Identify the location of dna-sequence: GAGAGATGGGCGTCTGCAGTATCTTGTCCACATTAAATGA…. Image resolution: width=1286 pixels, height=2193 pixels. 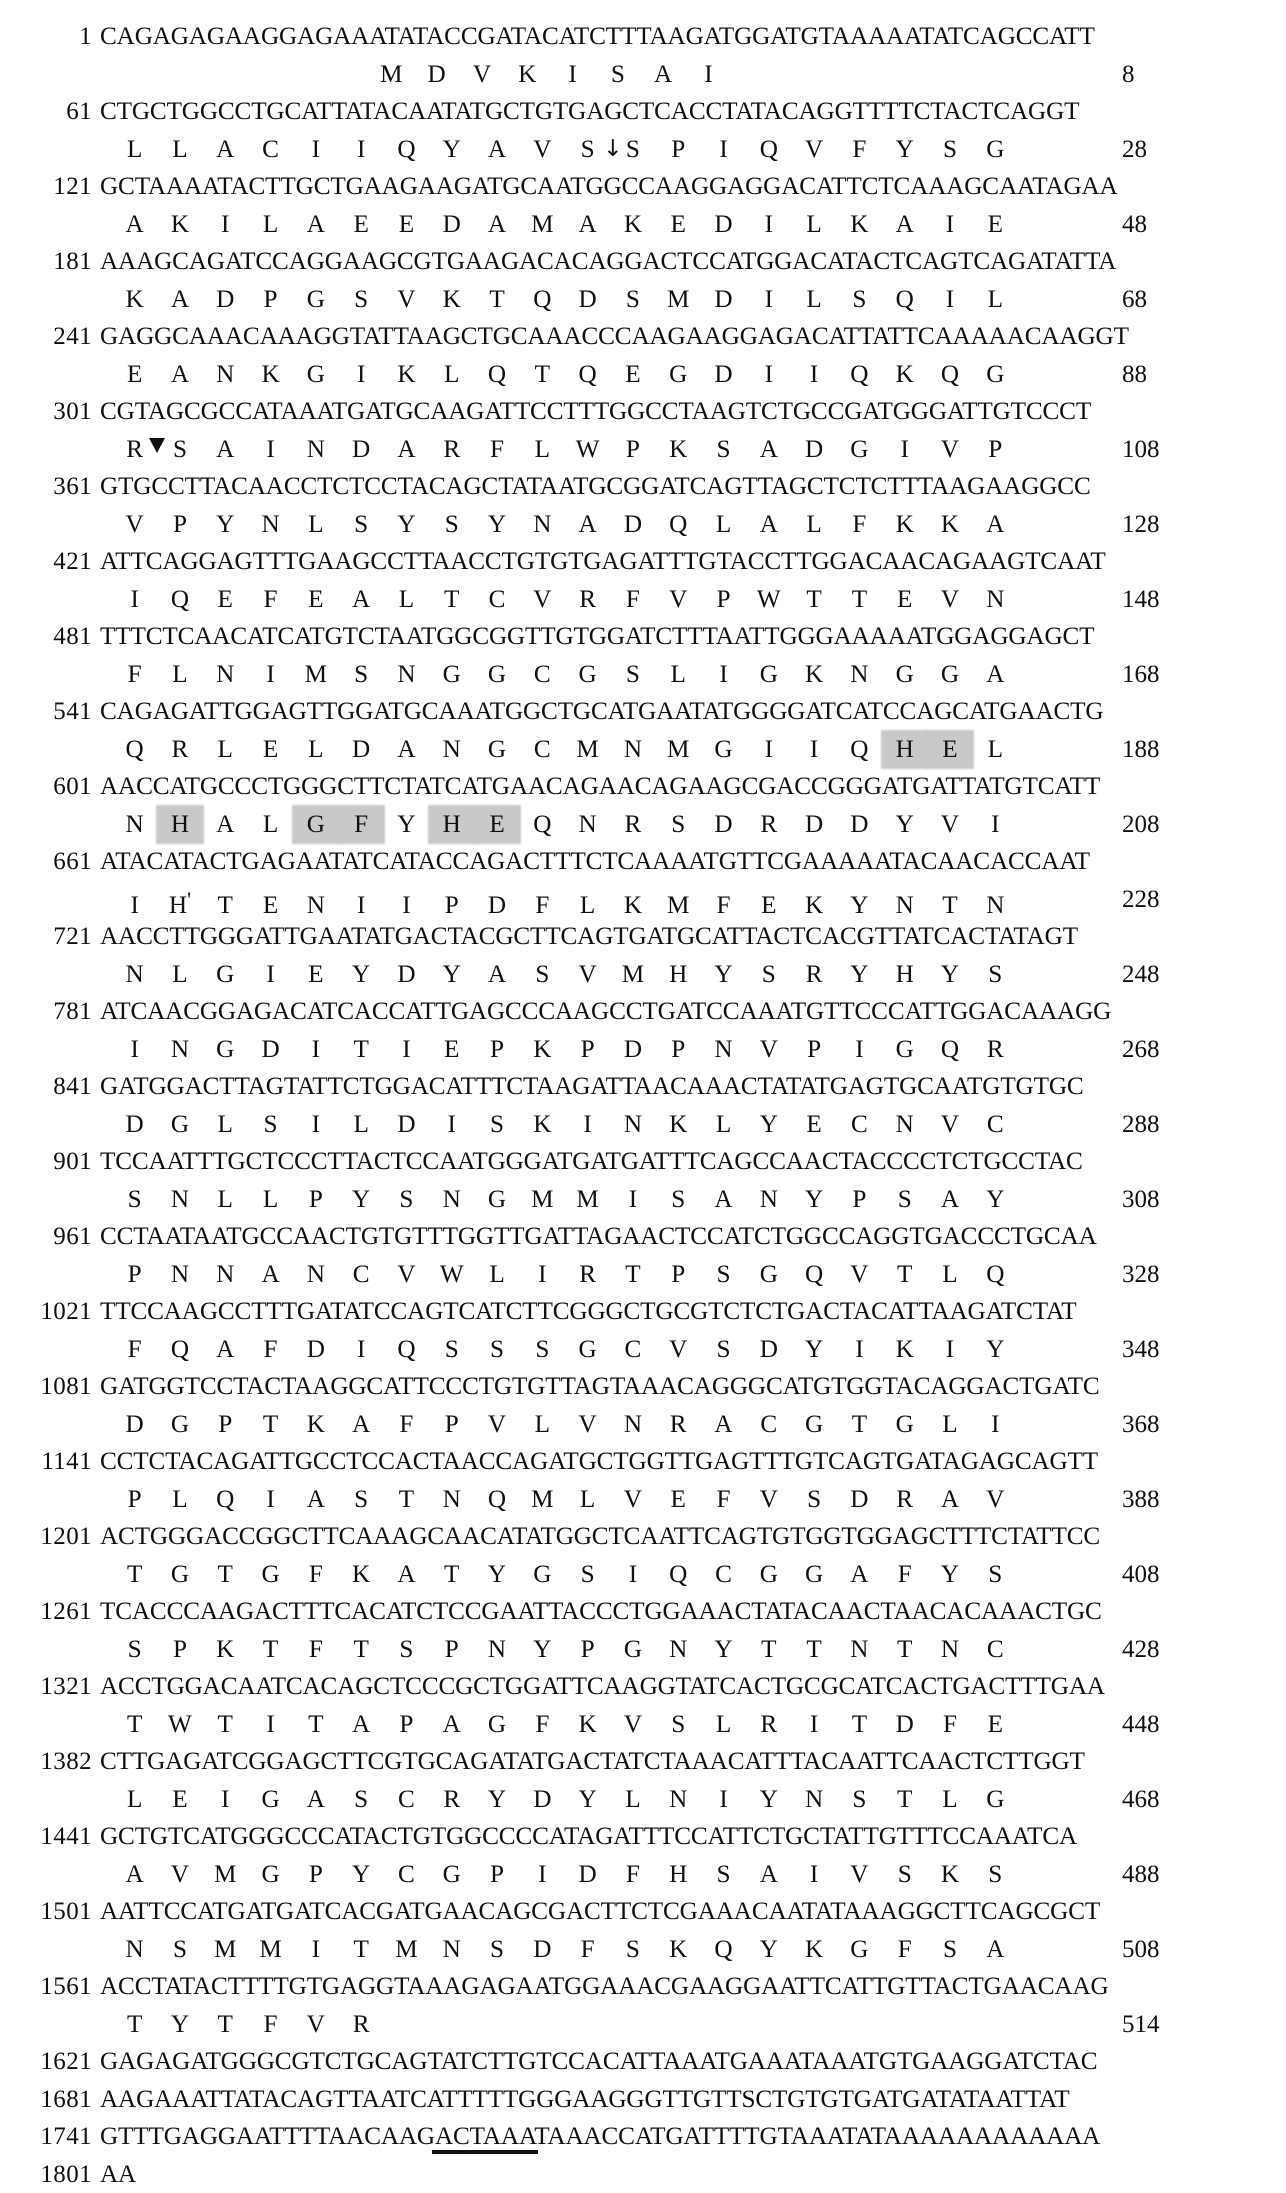
(598, 2062).